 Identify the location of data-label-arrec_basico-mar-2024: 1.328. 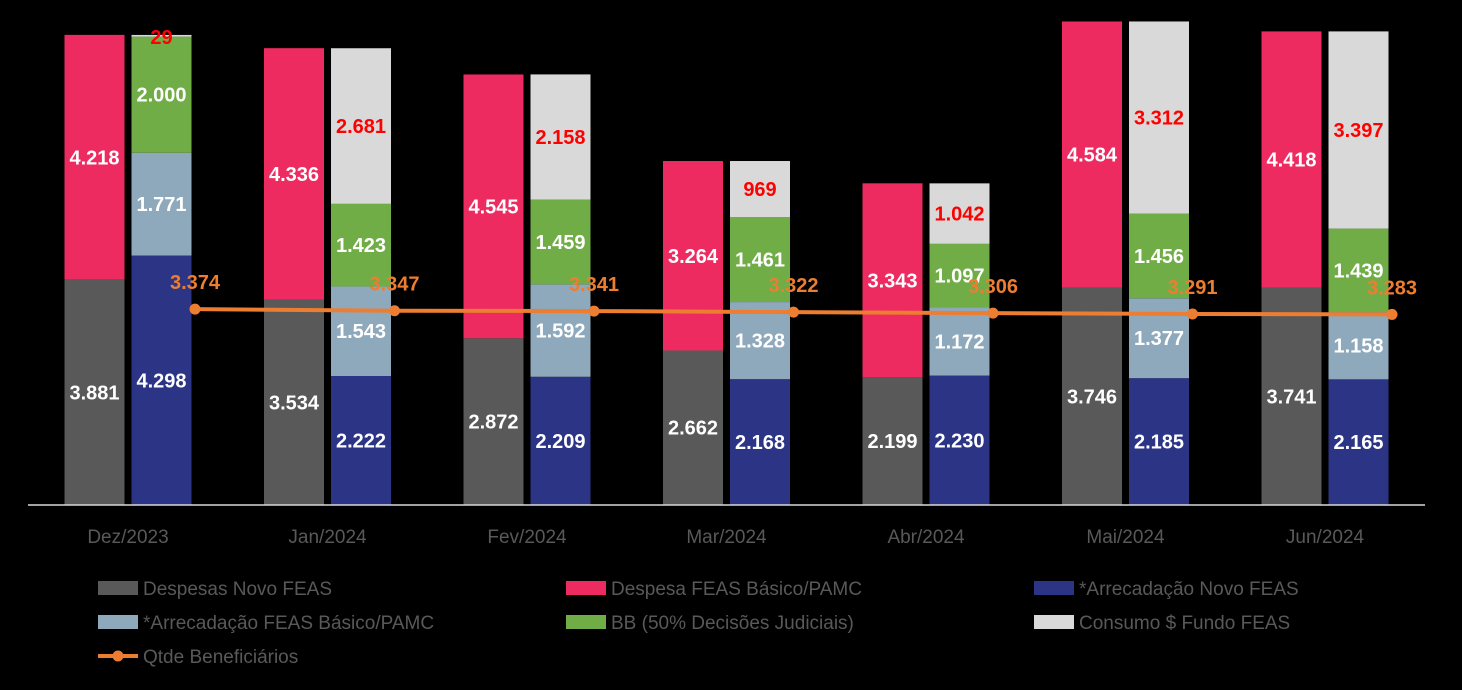
(760, 342).